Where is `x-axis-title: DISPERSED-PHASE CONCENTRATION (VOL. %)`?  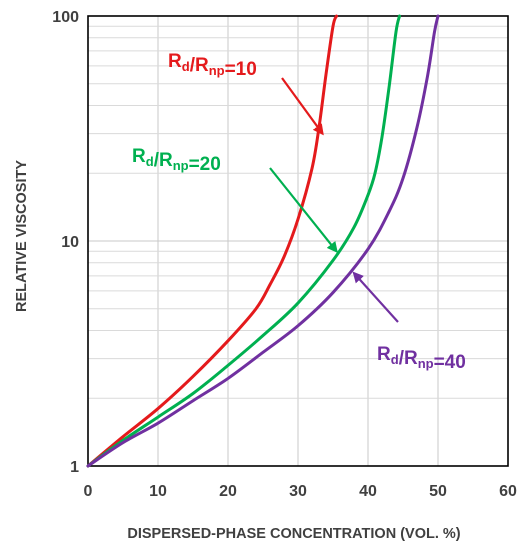
x-axis-title: DISPERSED-PHASE CONCENTRATION (VOL. %) is located at coordinates (293, 534).